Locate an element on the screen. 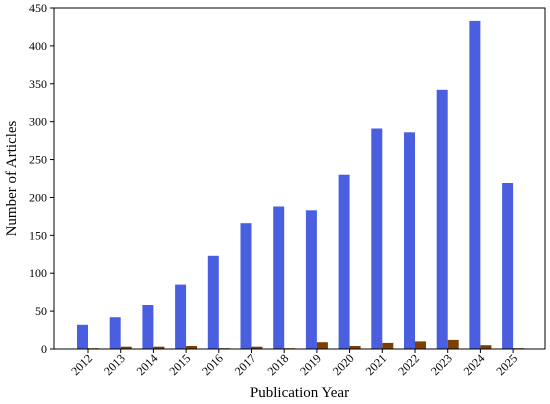 The width and height of the screenshot is (550, 404). x-tick-label: 2020 is located at coordinates (343, 364).